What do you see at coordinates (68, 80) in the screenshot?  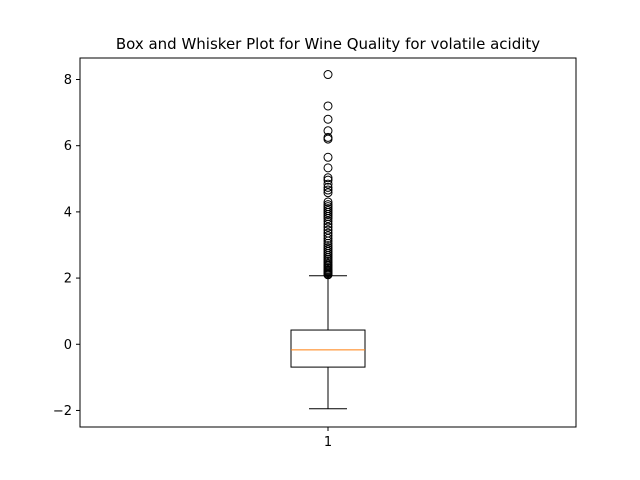 I see `y-tick-label: 8` at bounding box center [68, 80].